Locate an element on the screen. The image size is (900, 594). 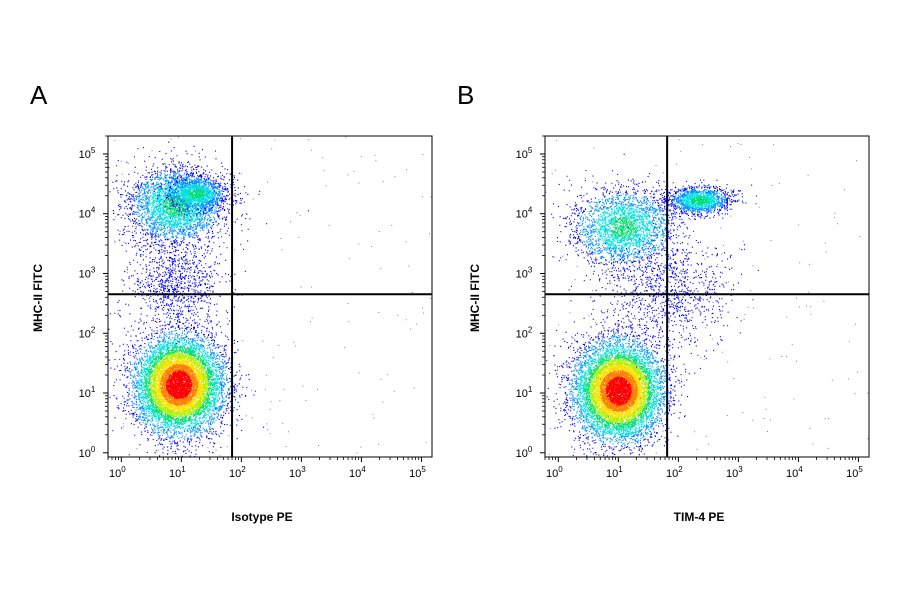
x-axis-title: Isotype PE is located at coordinates (261, 517).